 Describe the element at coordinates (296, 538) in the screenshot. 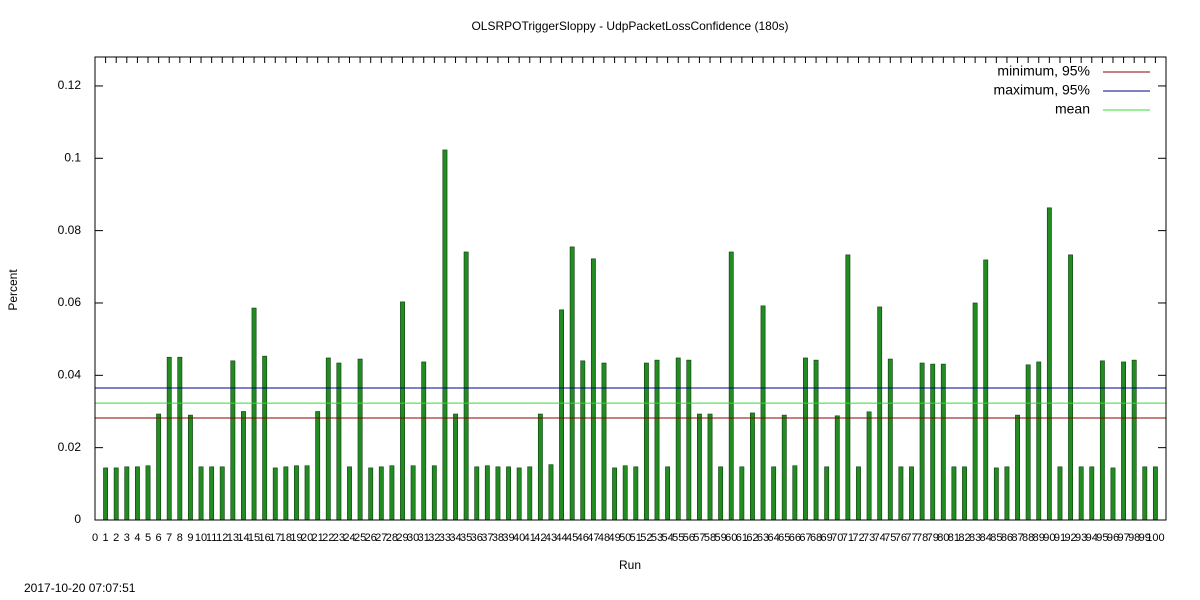

I see `x-tick-label: 19` at that location.